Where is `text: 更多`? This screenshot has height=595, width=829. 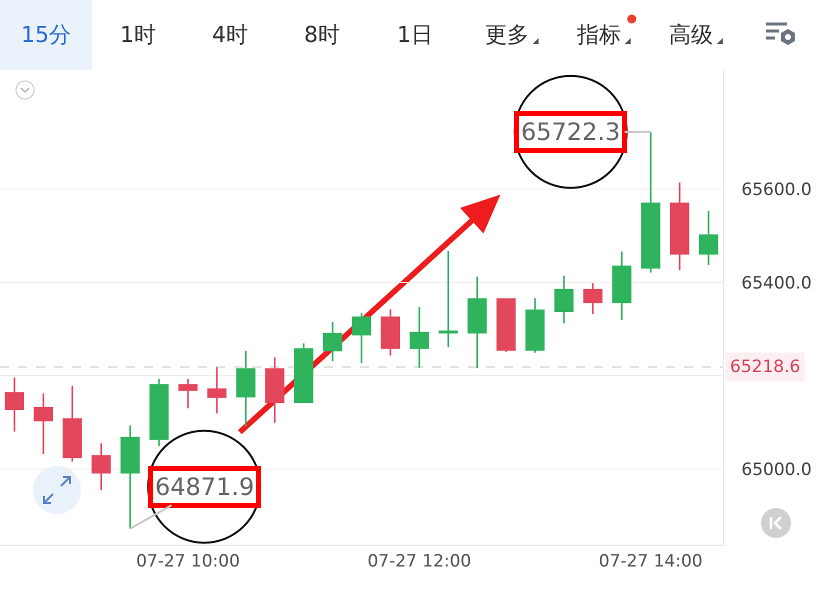
text: 更多 is located at coordinates (507, 35).